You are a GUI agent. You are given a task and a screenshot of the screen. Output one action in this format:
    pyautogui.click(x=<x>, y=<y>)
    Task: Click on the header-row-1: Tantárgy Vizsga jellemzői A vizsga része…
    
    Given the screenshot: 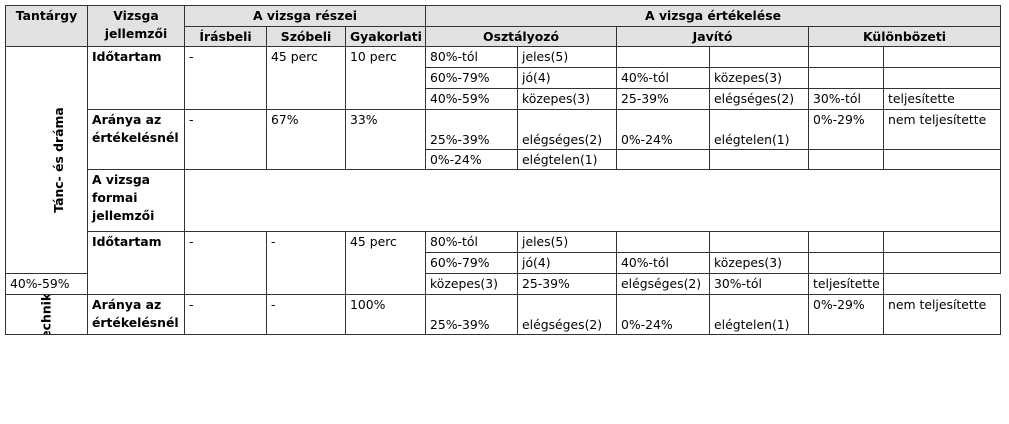 What is the action you would take?
    pyautogui.click(x=503, y=26)
    